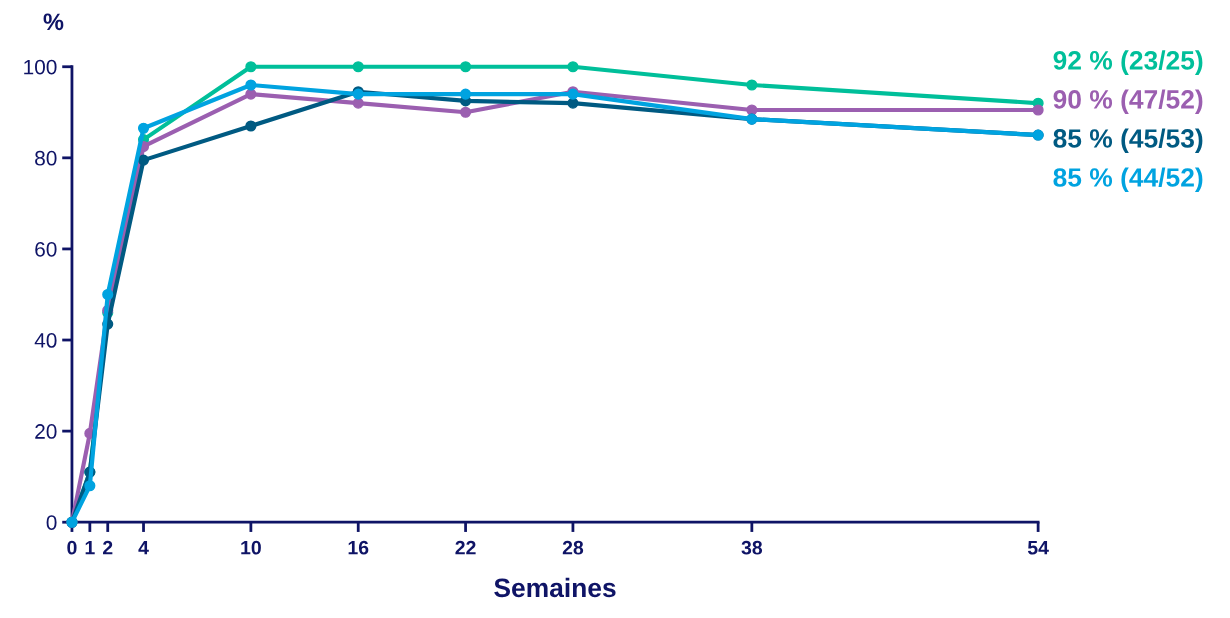  Describe the element at coordinates (53, 22) in the screenshot. I see `y-axis-title: %` at that location.